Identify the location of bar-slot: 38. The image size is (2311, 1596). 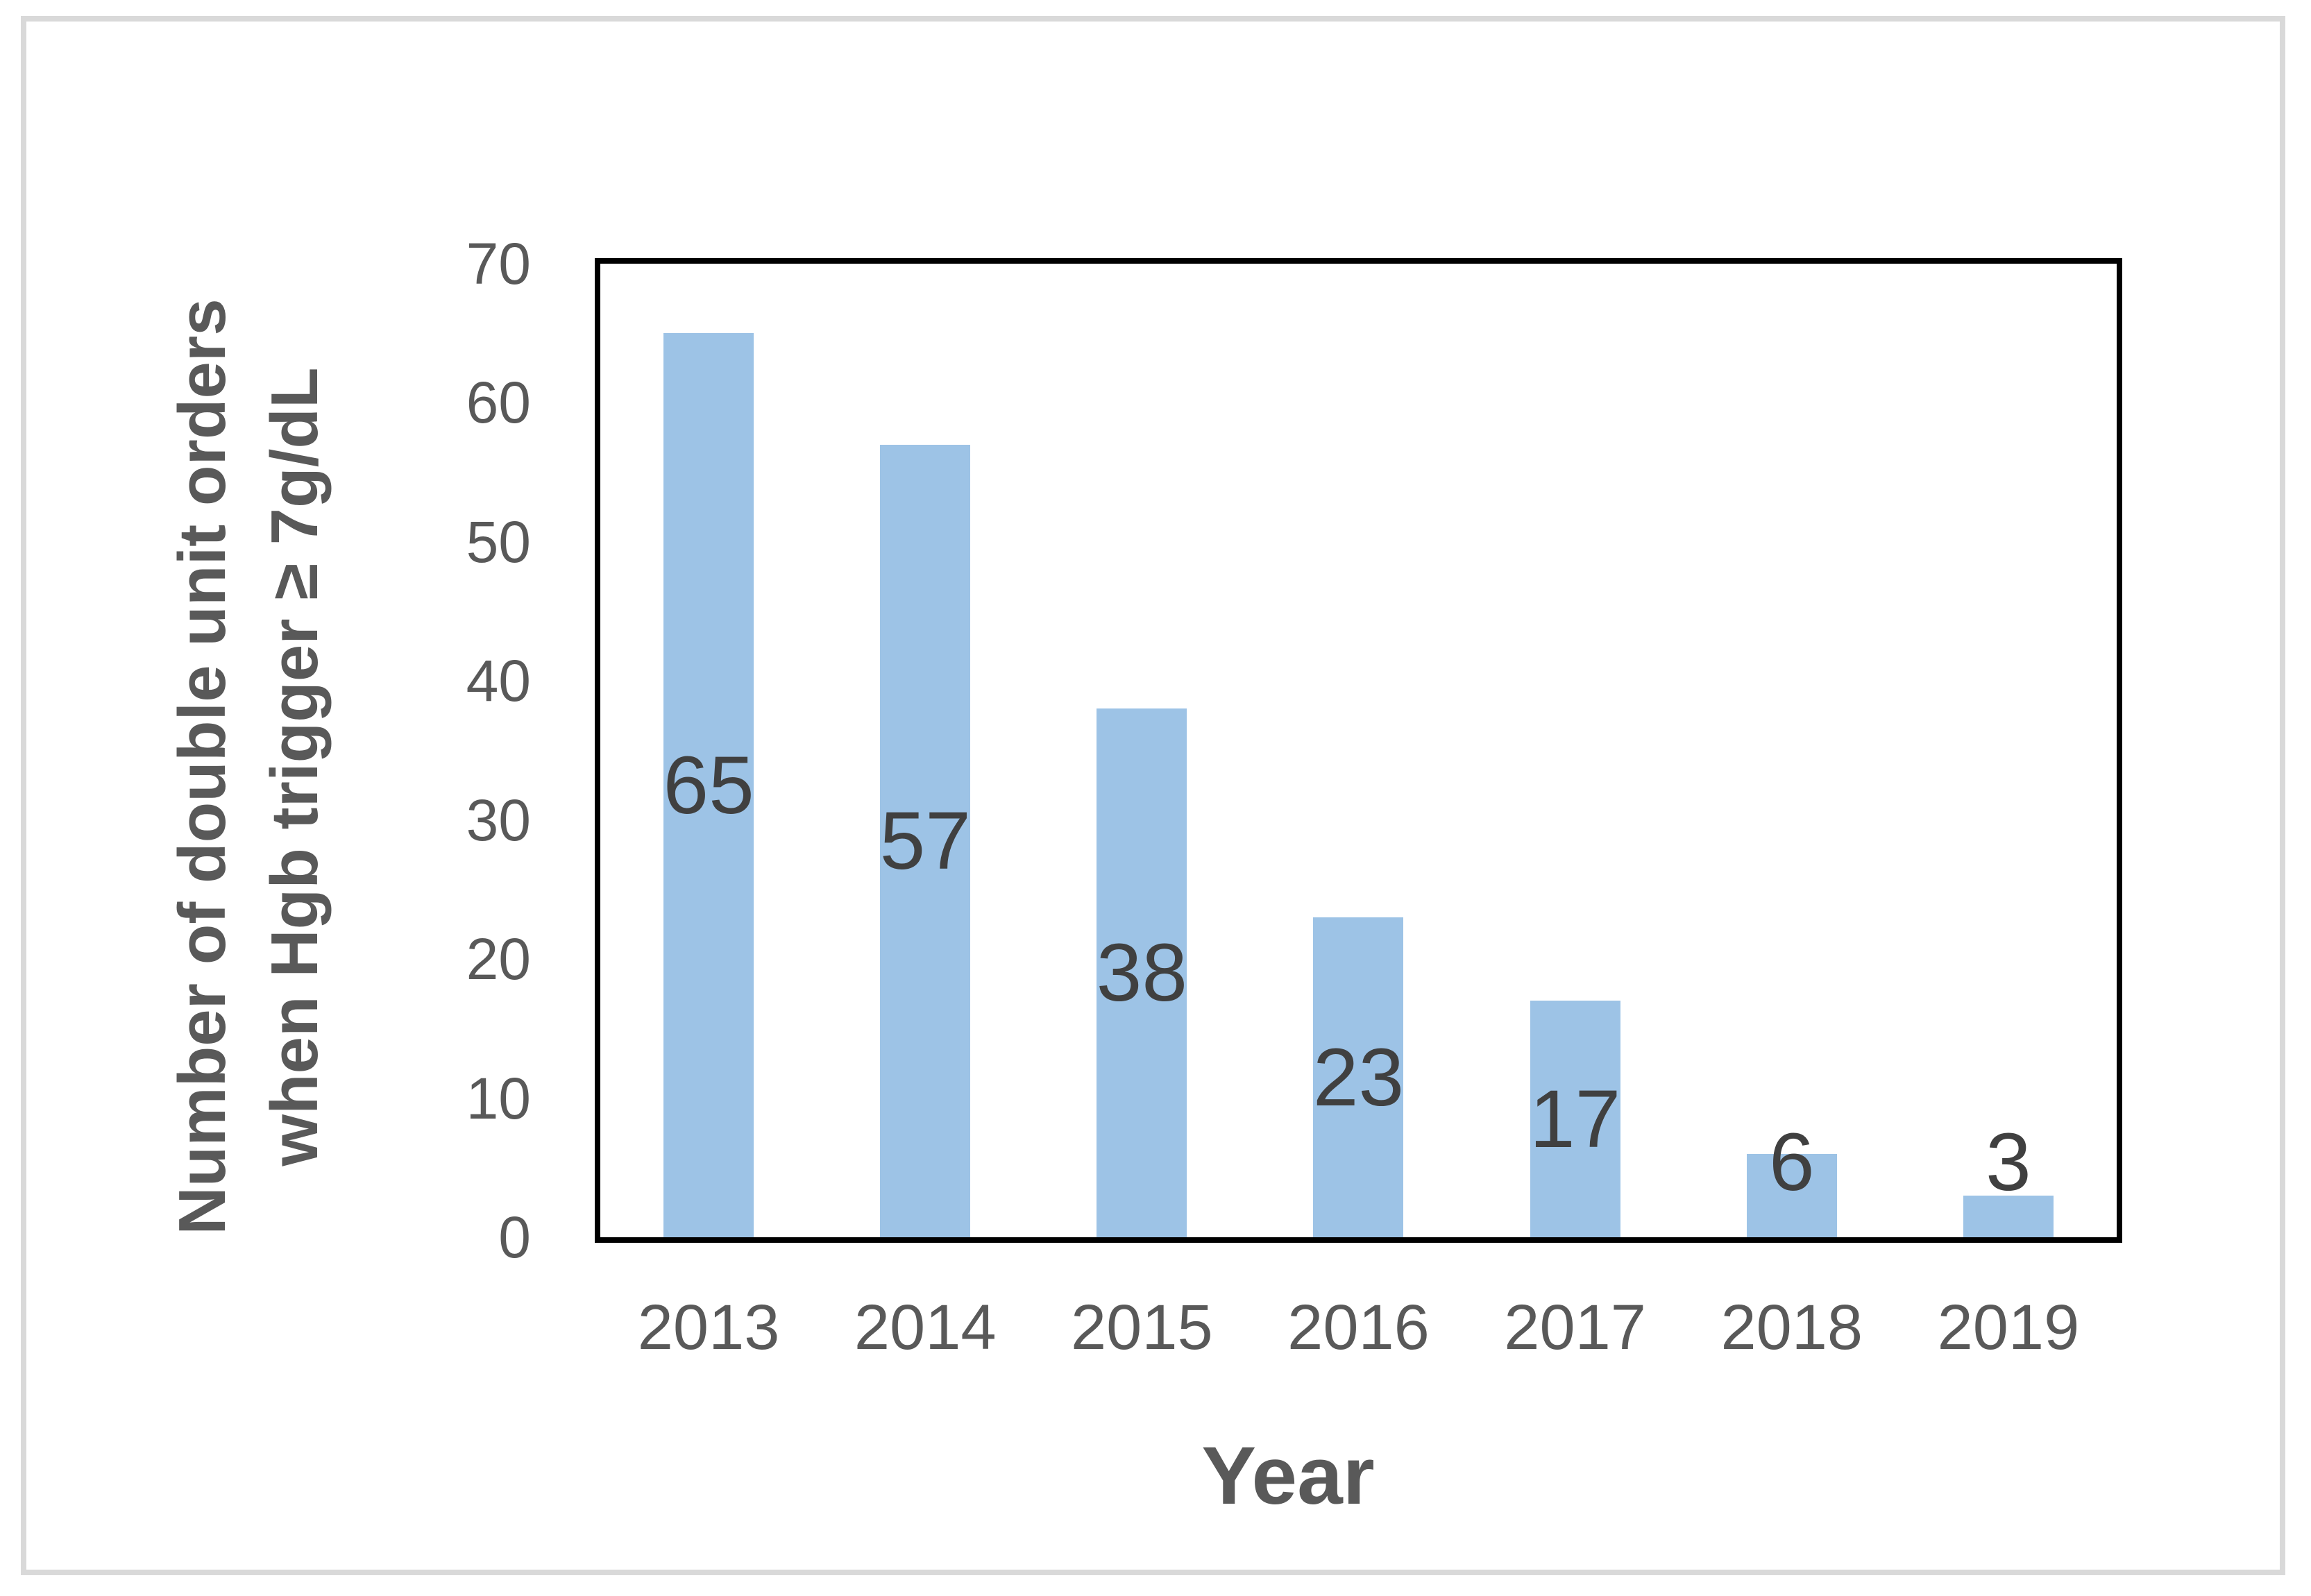
(1141, 750).